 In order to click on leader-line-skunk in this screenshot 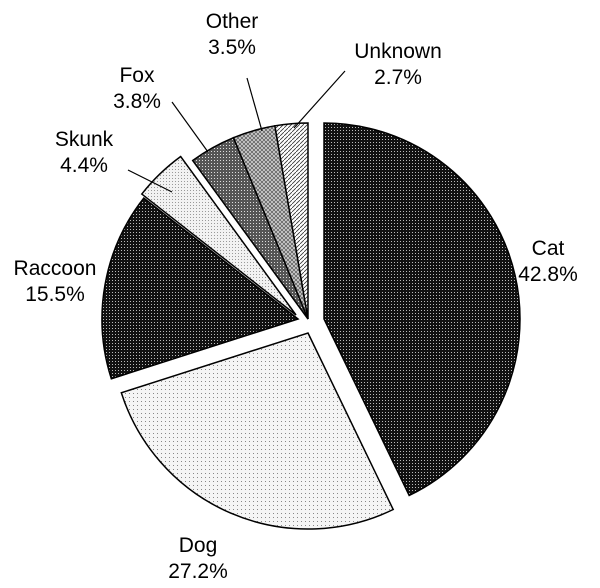, I will do `click(150, 181)`.